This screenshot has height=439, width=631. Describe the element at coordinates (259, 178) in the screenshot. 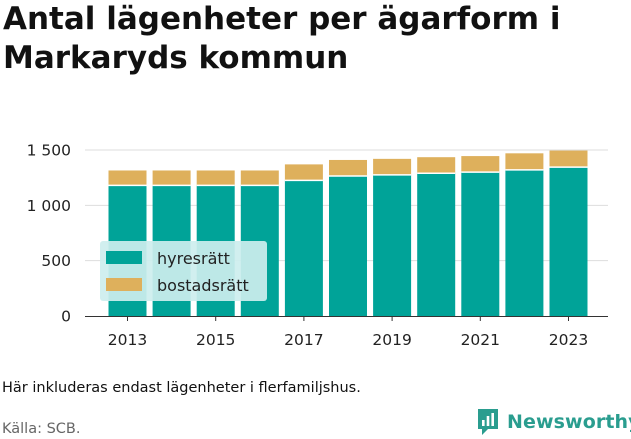

I see `bar-bostadsratt-2016` at that location.